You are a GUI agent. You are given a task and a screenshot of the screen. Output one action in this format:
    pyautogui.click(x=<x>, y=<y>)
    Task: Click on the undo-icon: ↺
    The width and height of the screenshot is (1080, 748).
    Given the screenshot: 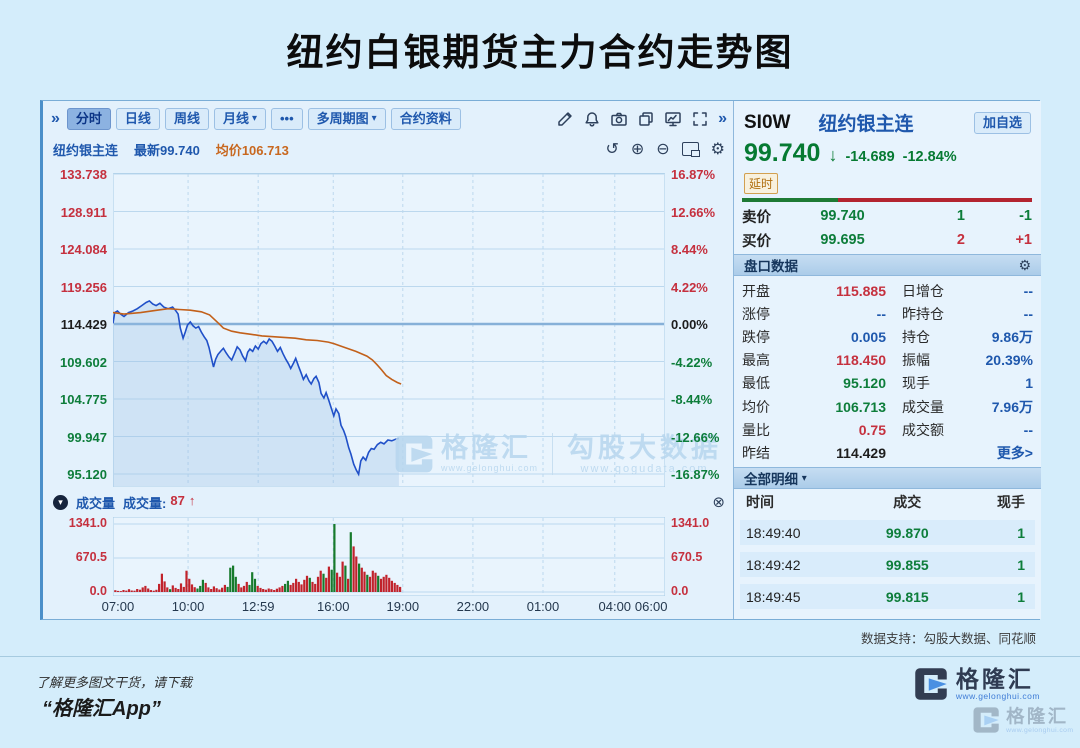 What is the action you would take?
    pyautogui.click(x=612, y=149)
    